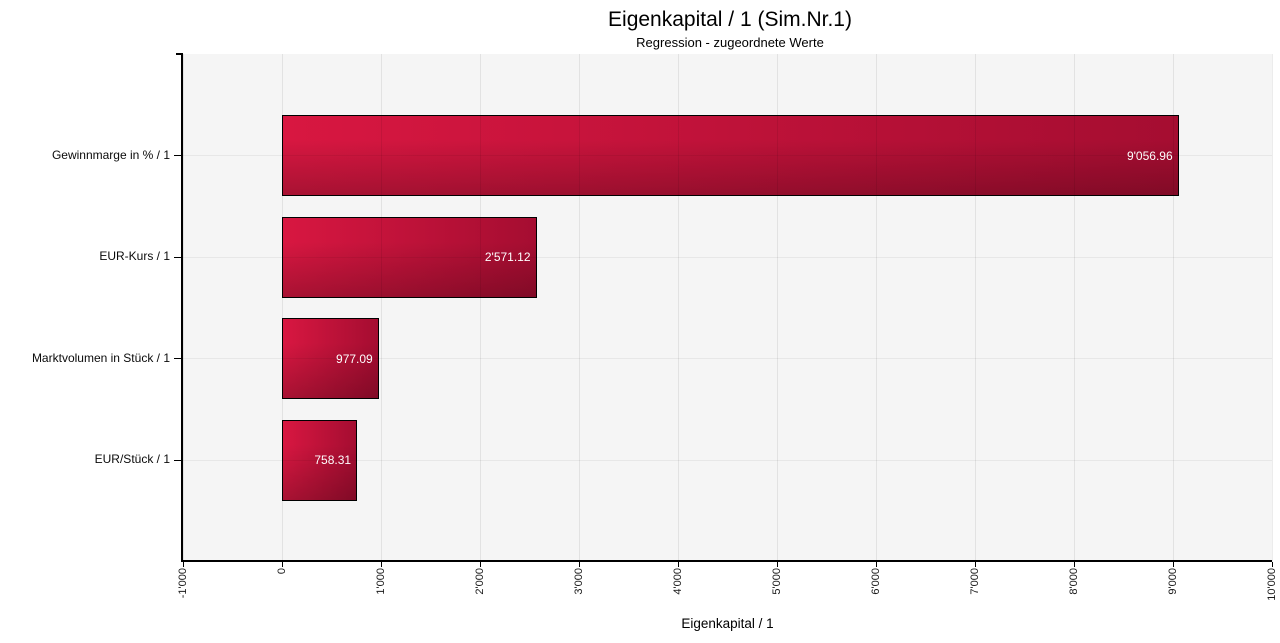 The width and height of the screenshot is (1280, 643). Describe the element at coordinates (100, 357) in the screenshot. I see `category-label: Marktvolumen in Stück / 1` at that location.